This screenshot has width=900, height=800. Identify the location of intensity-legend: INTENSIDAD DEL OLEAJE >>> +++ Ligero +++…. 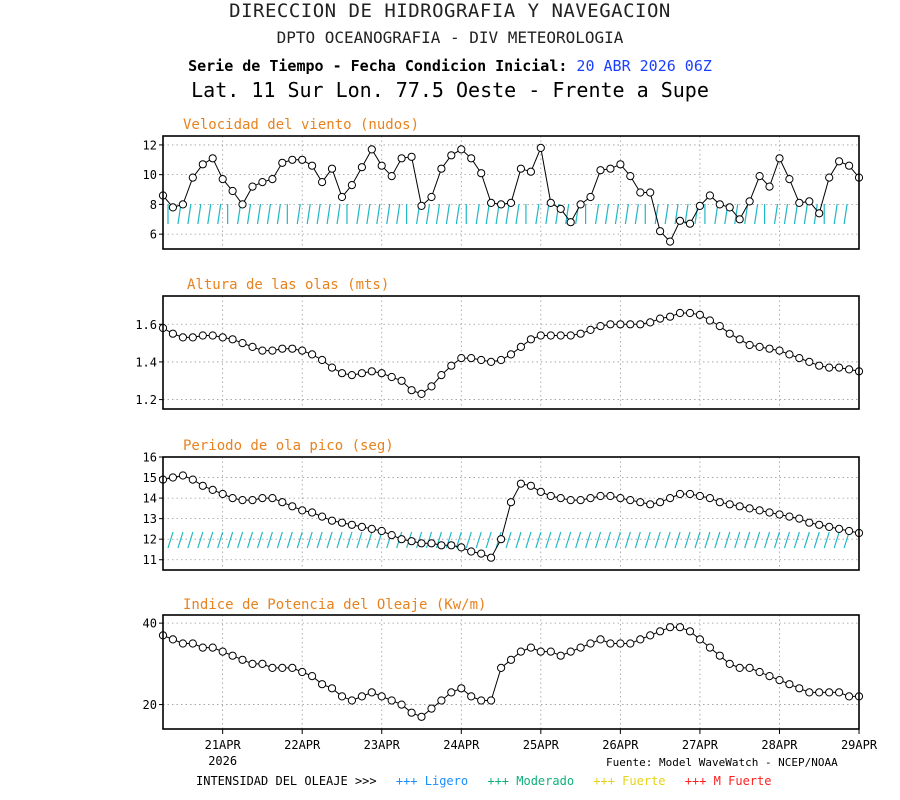
(489, 781).